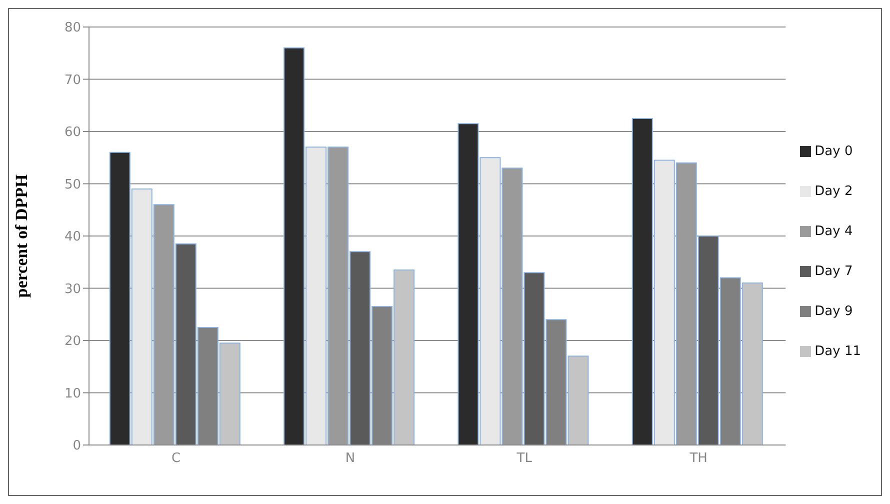  I want to click on x-tick-label: C, so click(176, 458).